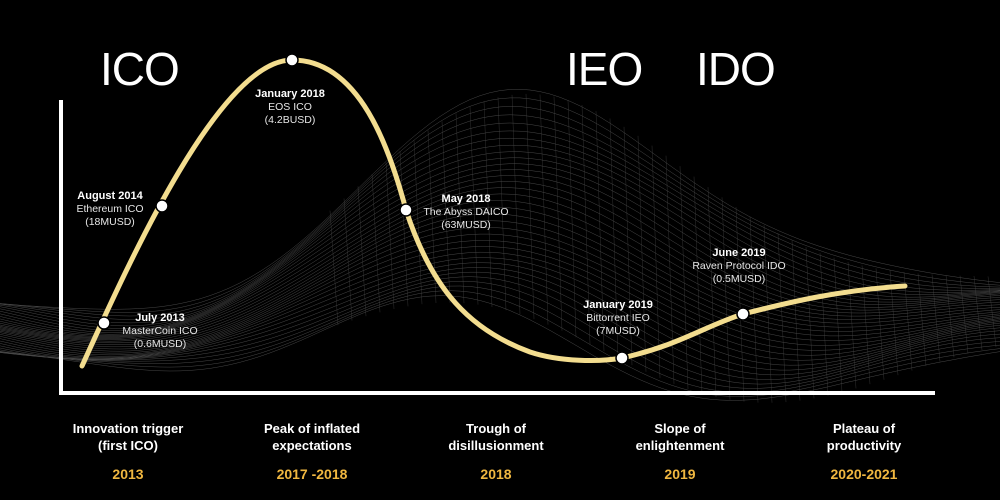 The height and width of the screenshot is (500, 1000). Describe the element at coordinates (680, 474) in the screenshot. I see `phase-year: 2019` at that location.